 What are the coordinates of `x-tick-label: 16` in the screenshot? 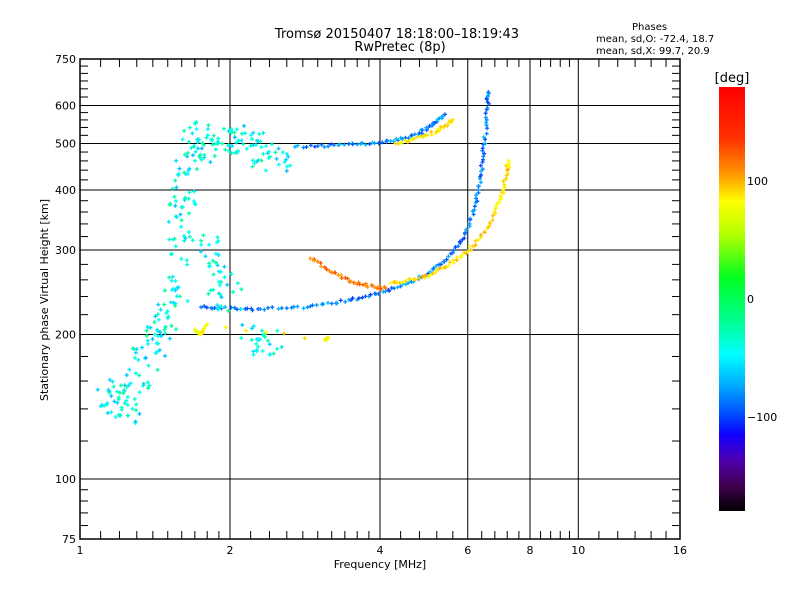 It's located at (680, 550).